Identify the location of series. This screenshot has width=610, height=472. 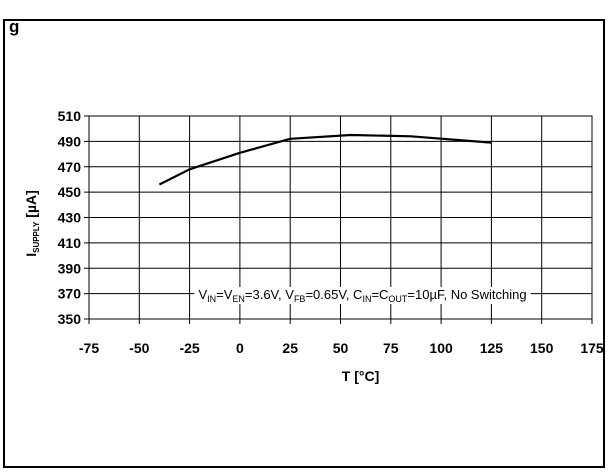
(325, 159).